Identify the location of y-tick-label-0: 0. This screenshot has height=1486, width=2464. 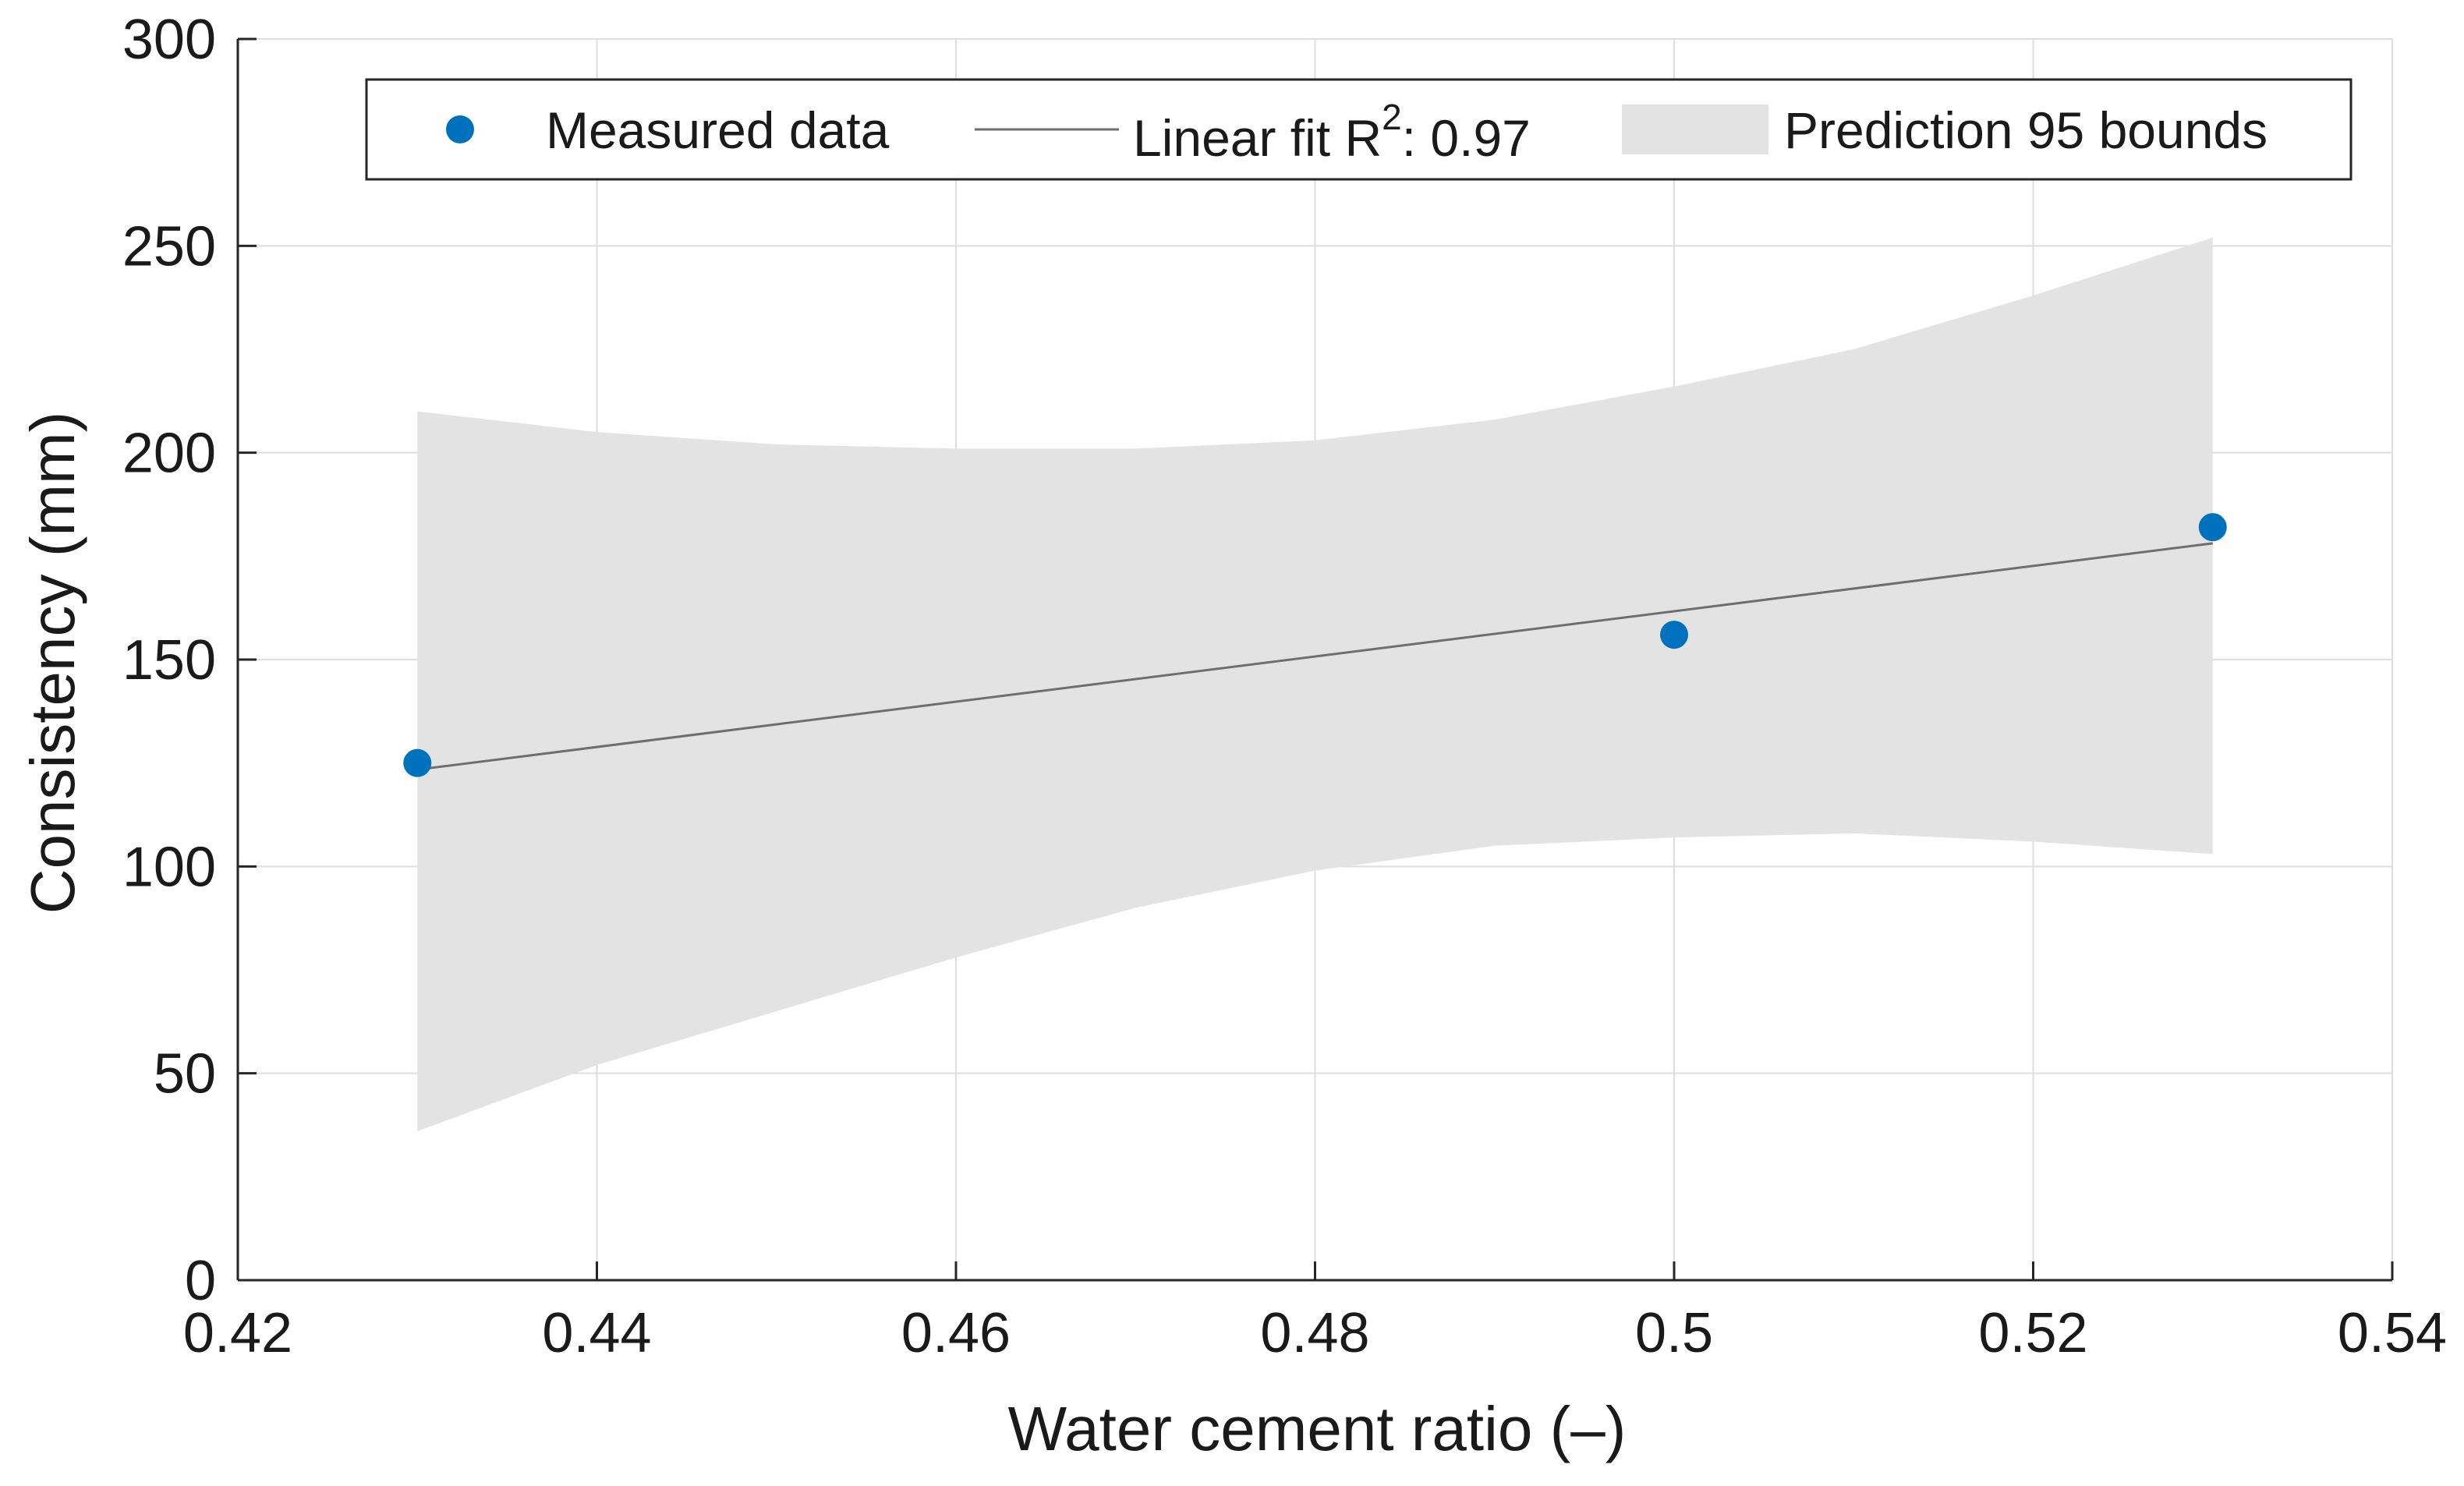
(201, 1281).